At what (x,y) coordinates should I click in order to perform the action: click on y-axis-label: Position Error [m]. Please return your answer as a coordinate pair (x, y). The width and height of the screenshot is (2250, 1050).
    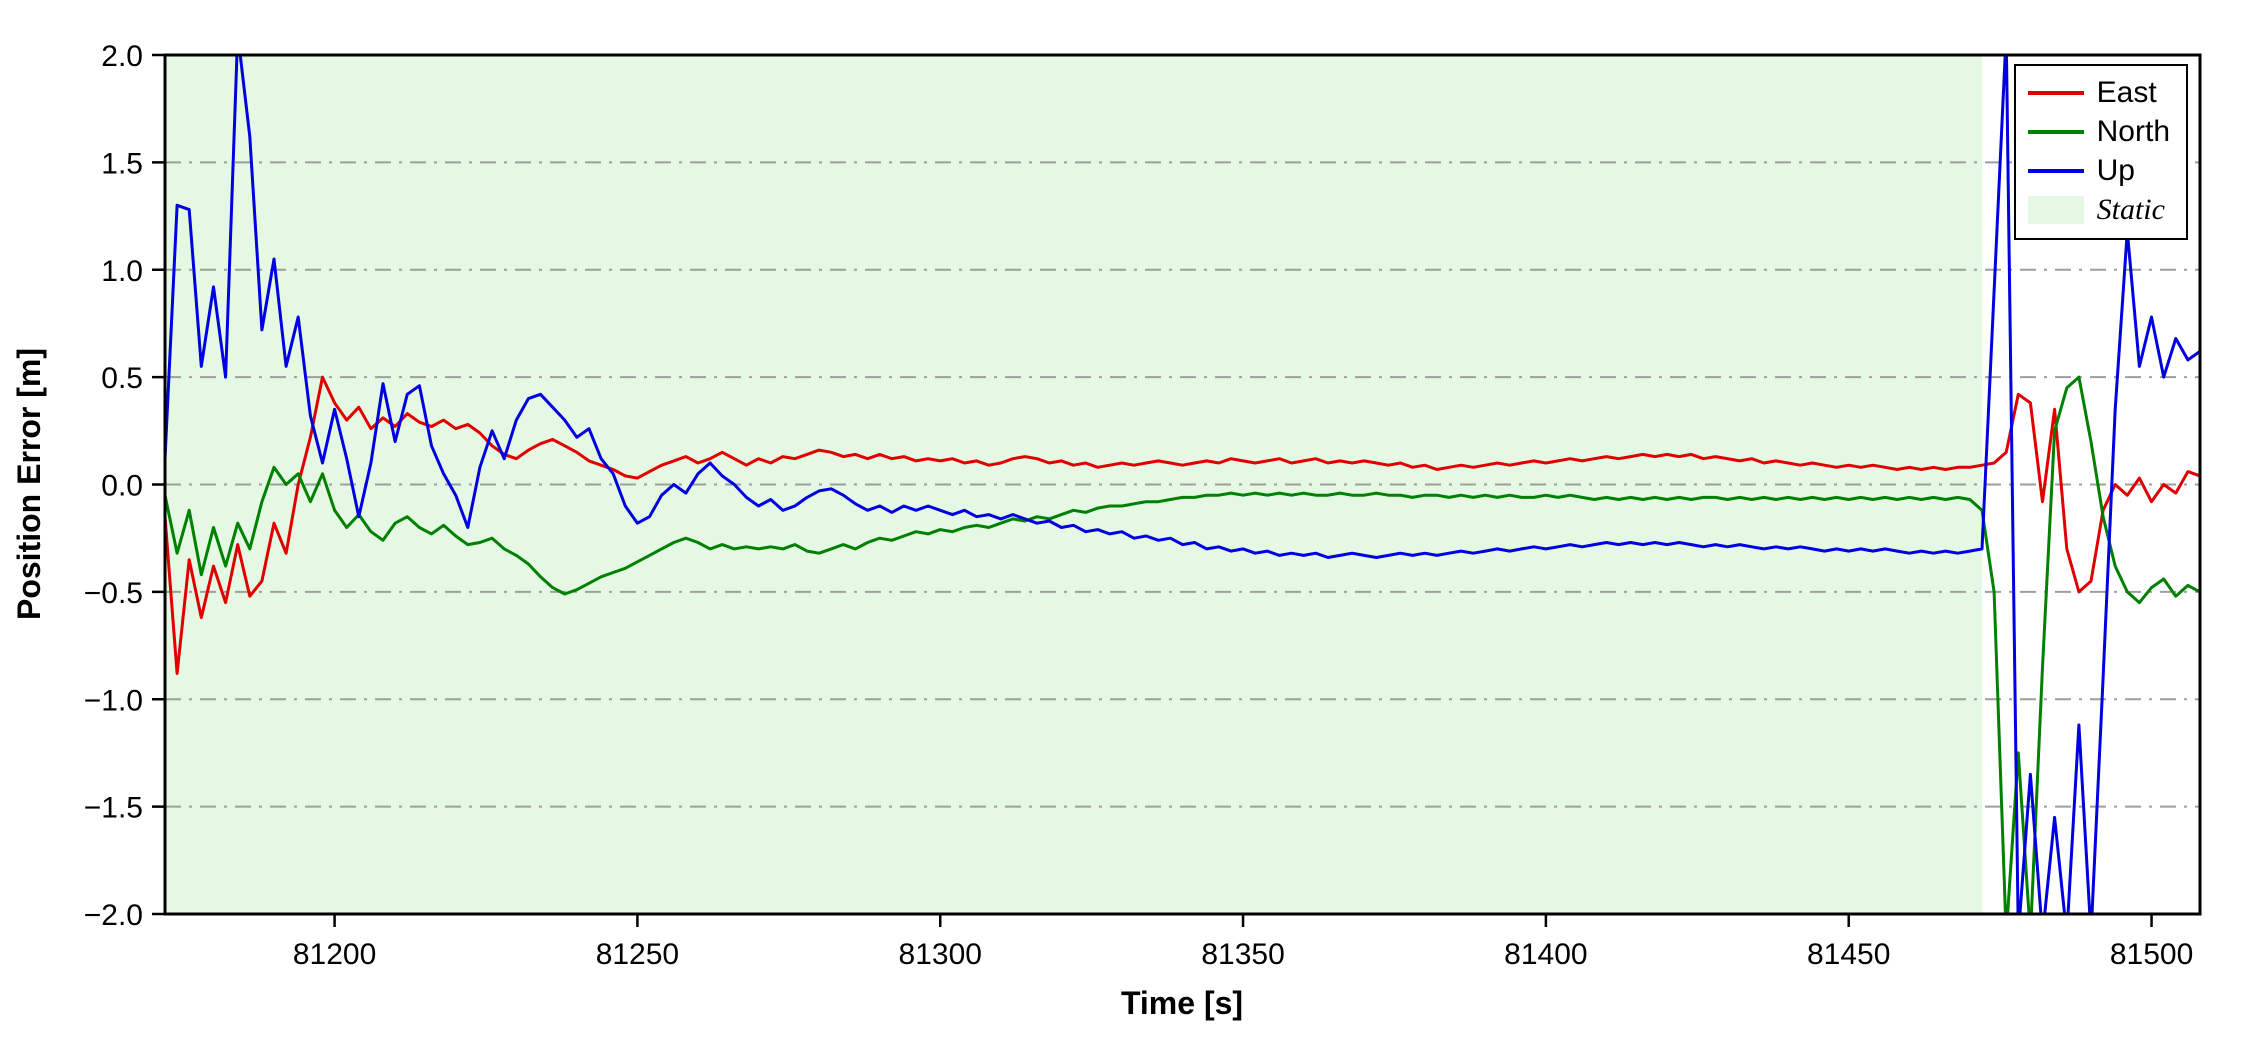
    Looking at the image, I should click on (29, 484).